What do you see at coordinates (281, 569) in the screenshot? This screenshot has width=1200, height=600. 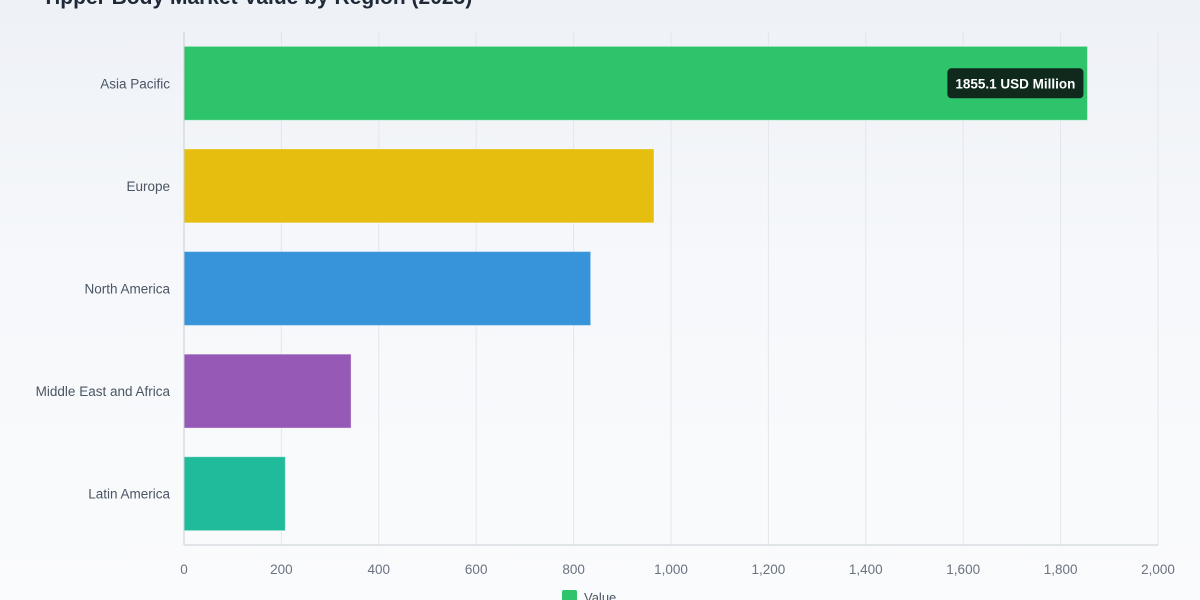 I see `x-tick-label: 200` at bounding box center [281, 569].